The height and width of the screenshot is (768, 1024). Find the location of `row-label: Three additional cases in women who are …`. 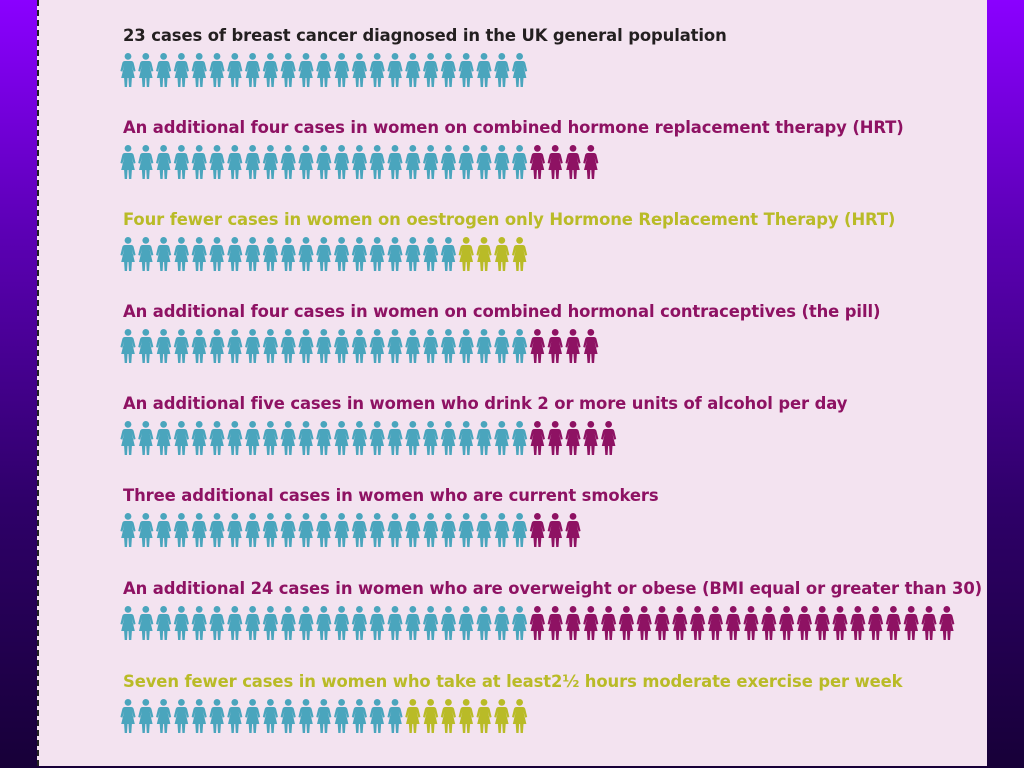

row-label: Three additional cases in women who are … is located at coordinates (391, 495).